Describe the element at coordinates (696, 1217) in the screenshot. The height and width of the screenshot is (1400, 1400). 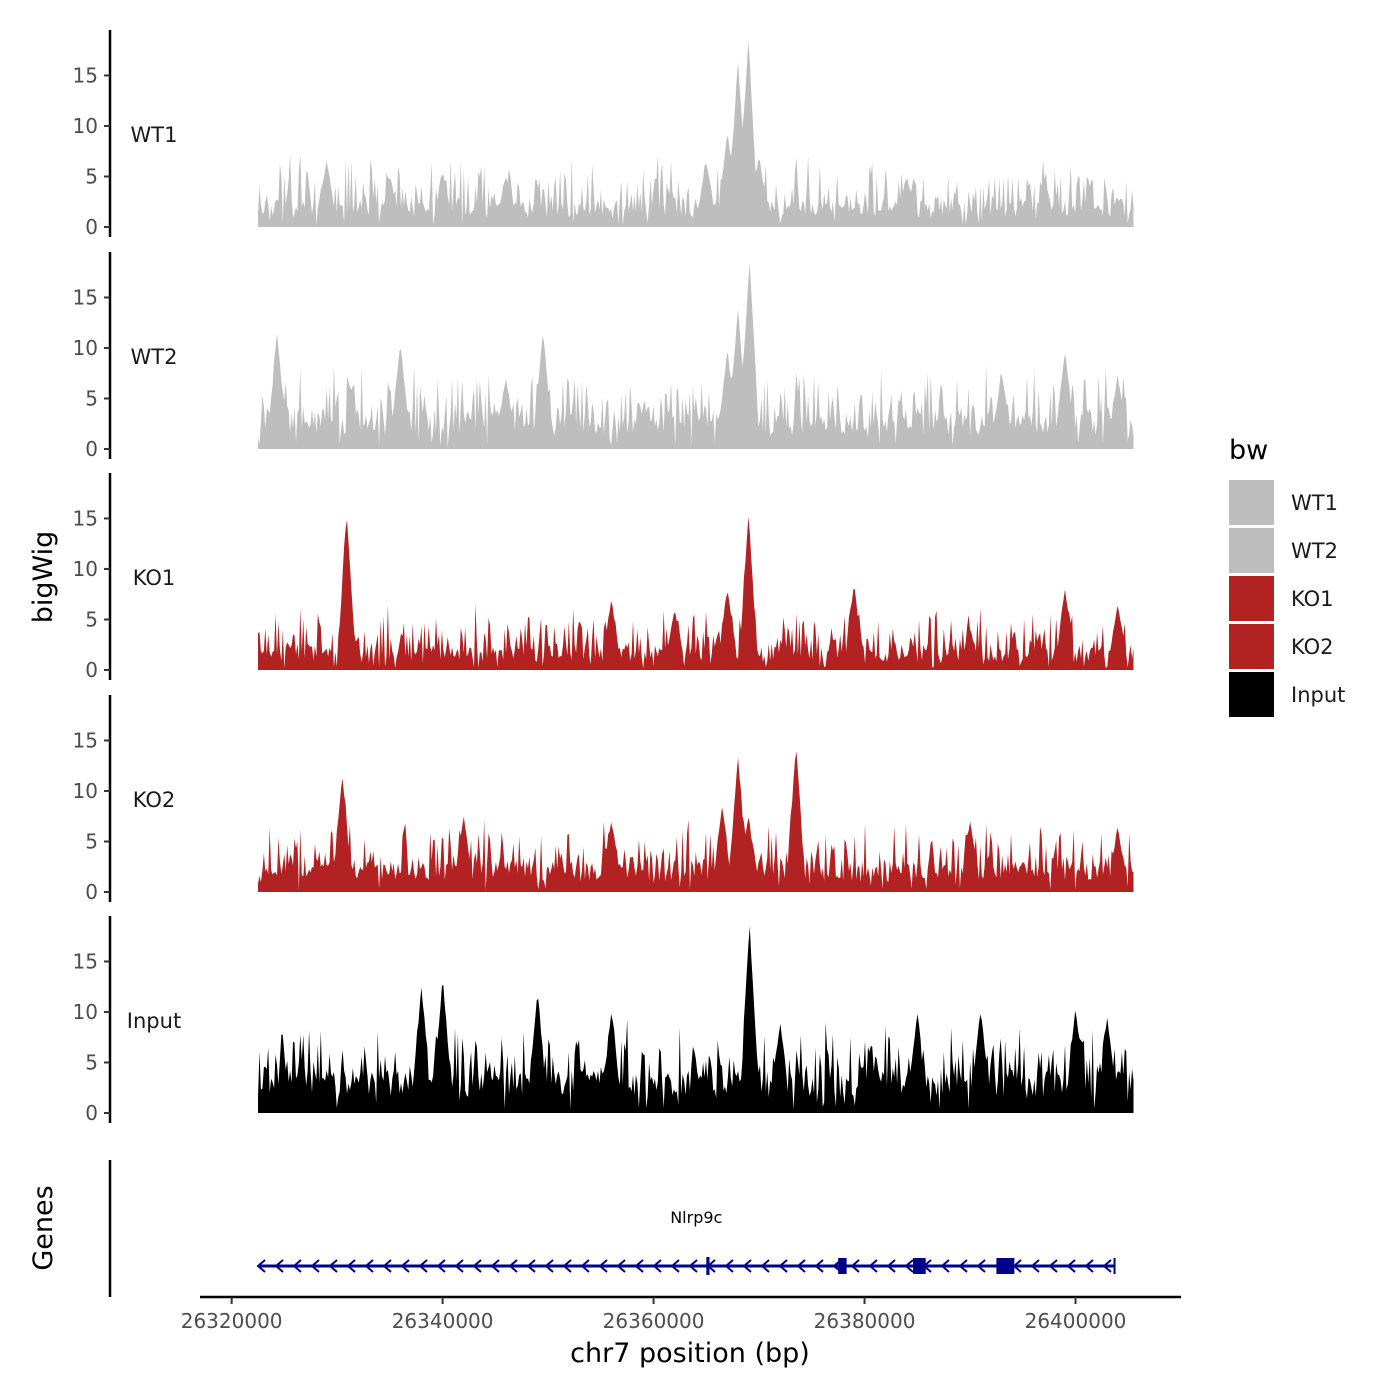
I see `gene-name-label: Nlrp9c` at that location.